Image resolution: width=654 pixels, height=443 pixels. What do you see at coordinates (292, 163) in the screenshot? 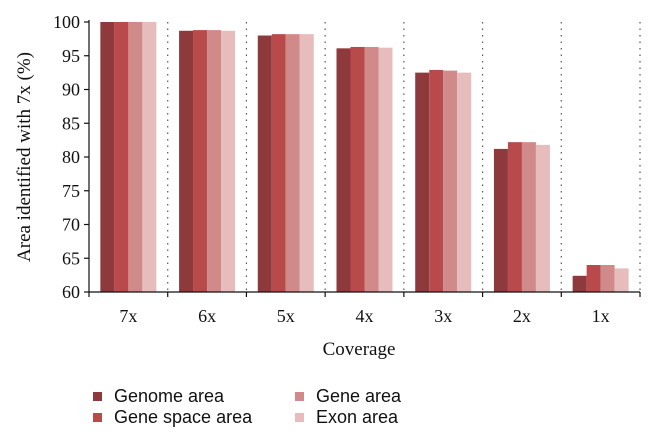
I see `bar-gene-area-5x` at bounding box center [292, 163].